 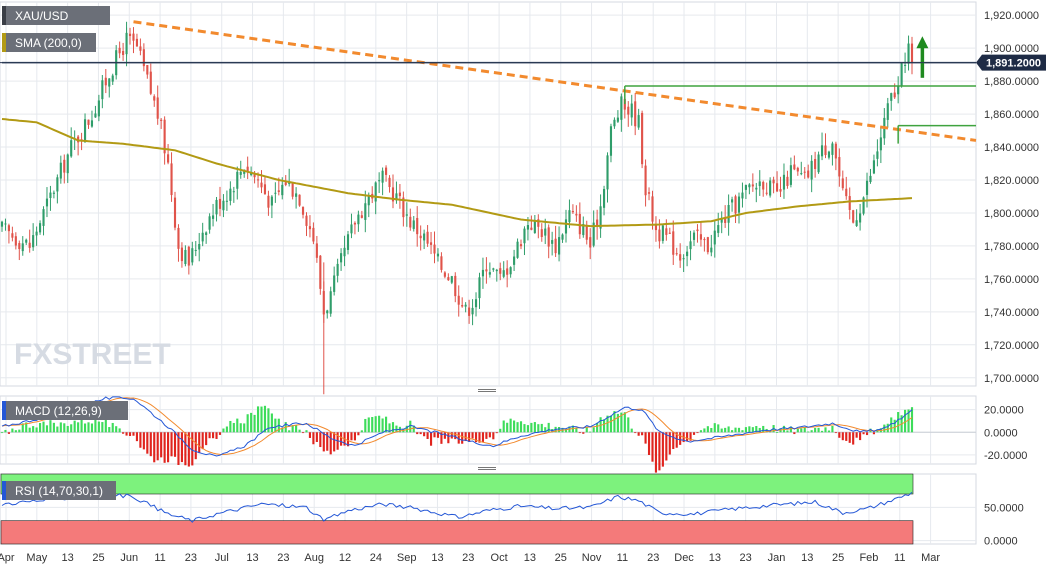 I want to click on price-tick-label: 1,860.0000, so click(x=1011, y=115).